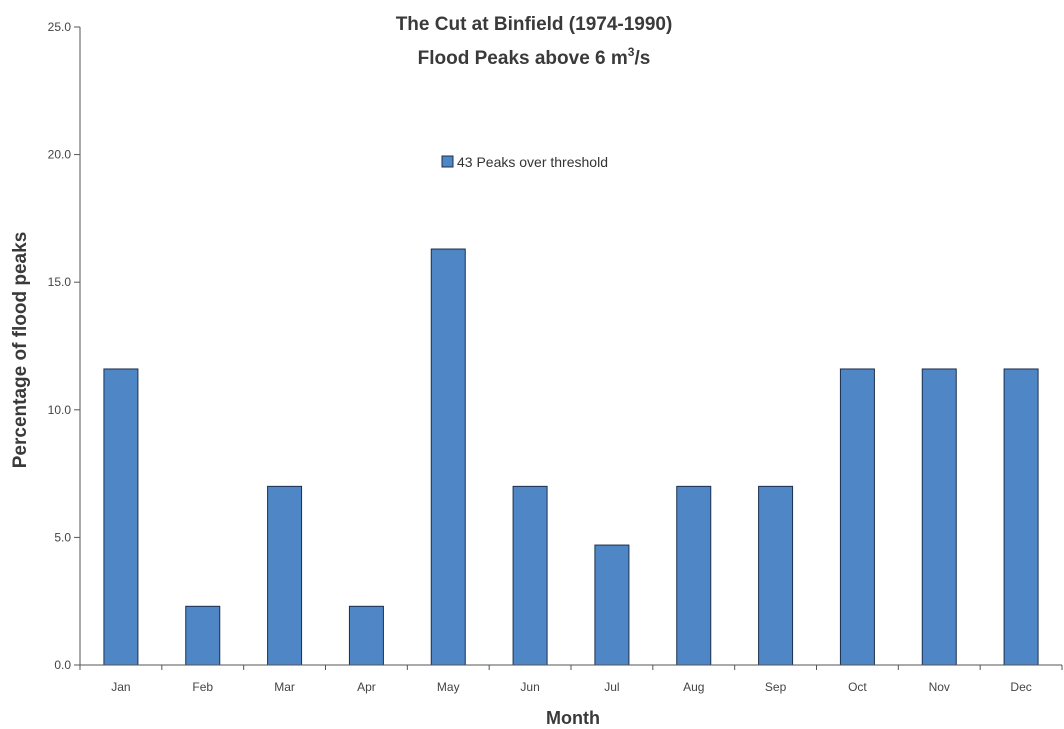 The height and width of the screenshot is (729, 1064). What do you see at coordinates (60, 410) in the screenshot?
I see `y-tick-label: 10.0` at bounding box center [60, 410].